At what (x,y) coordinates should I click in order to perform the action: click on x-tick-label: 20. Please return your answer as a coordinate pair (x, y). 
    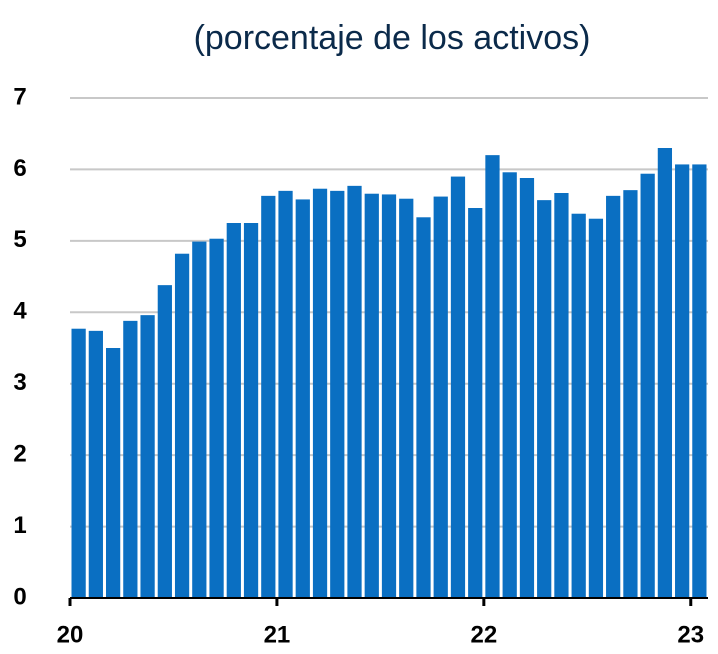
    Looking at the image, I should click on (70, 634).